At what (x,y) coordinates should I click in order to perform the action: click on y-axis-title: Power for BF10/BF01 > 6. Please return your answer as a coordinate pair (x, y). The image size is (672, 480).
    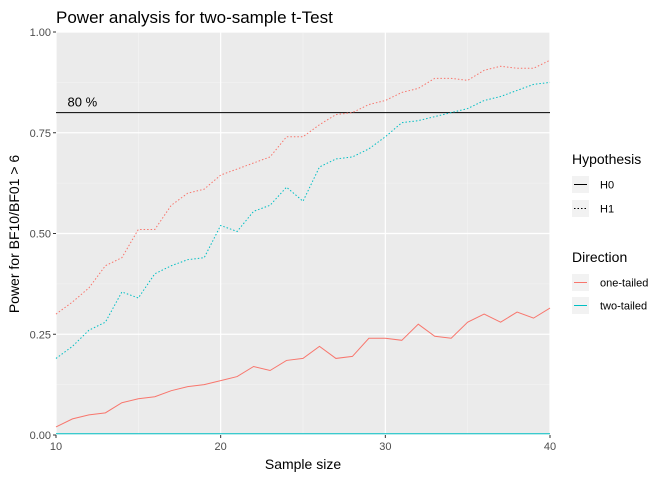
    Looking at the image, I should click on (14, 234).